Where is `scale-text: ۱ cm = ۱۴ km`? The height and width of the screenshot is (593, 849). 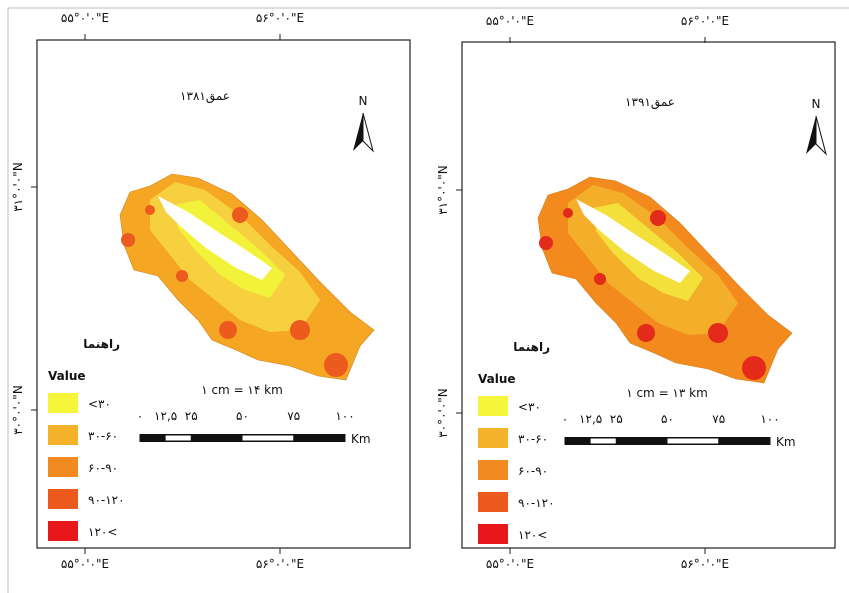 scale-text: ۱ cm = ۱۴ km is located at coordinates (242, 390).